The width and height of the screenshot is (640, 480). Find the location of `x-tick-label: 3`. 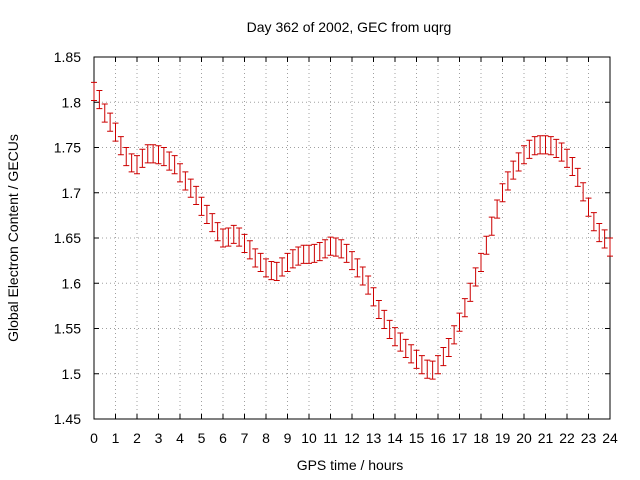

x-tick-label: 3 is located at coordinates (159, 438).